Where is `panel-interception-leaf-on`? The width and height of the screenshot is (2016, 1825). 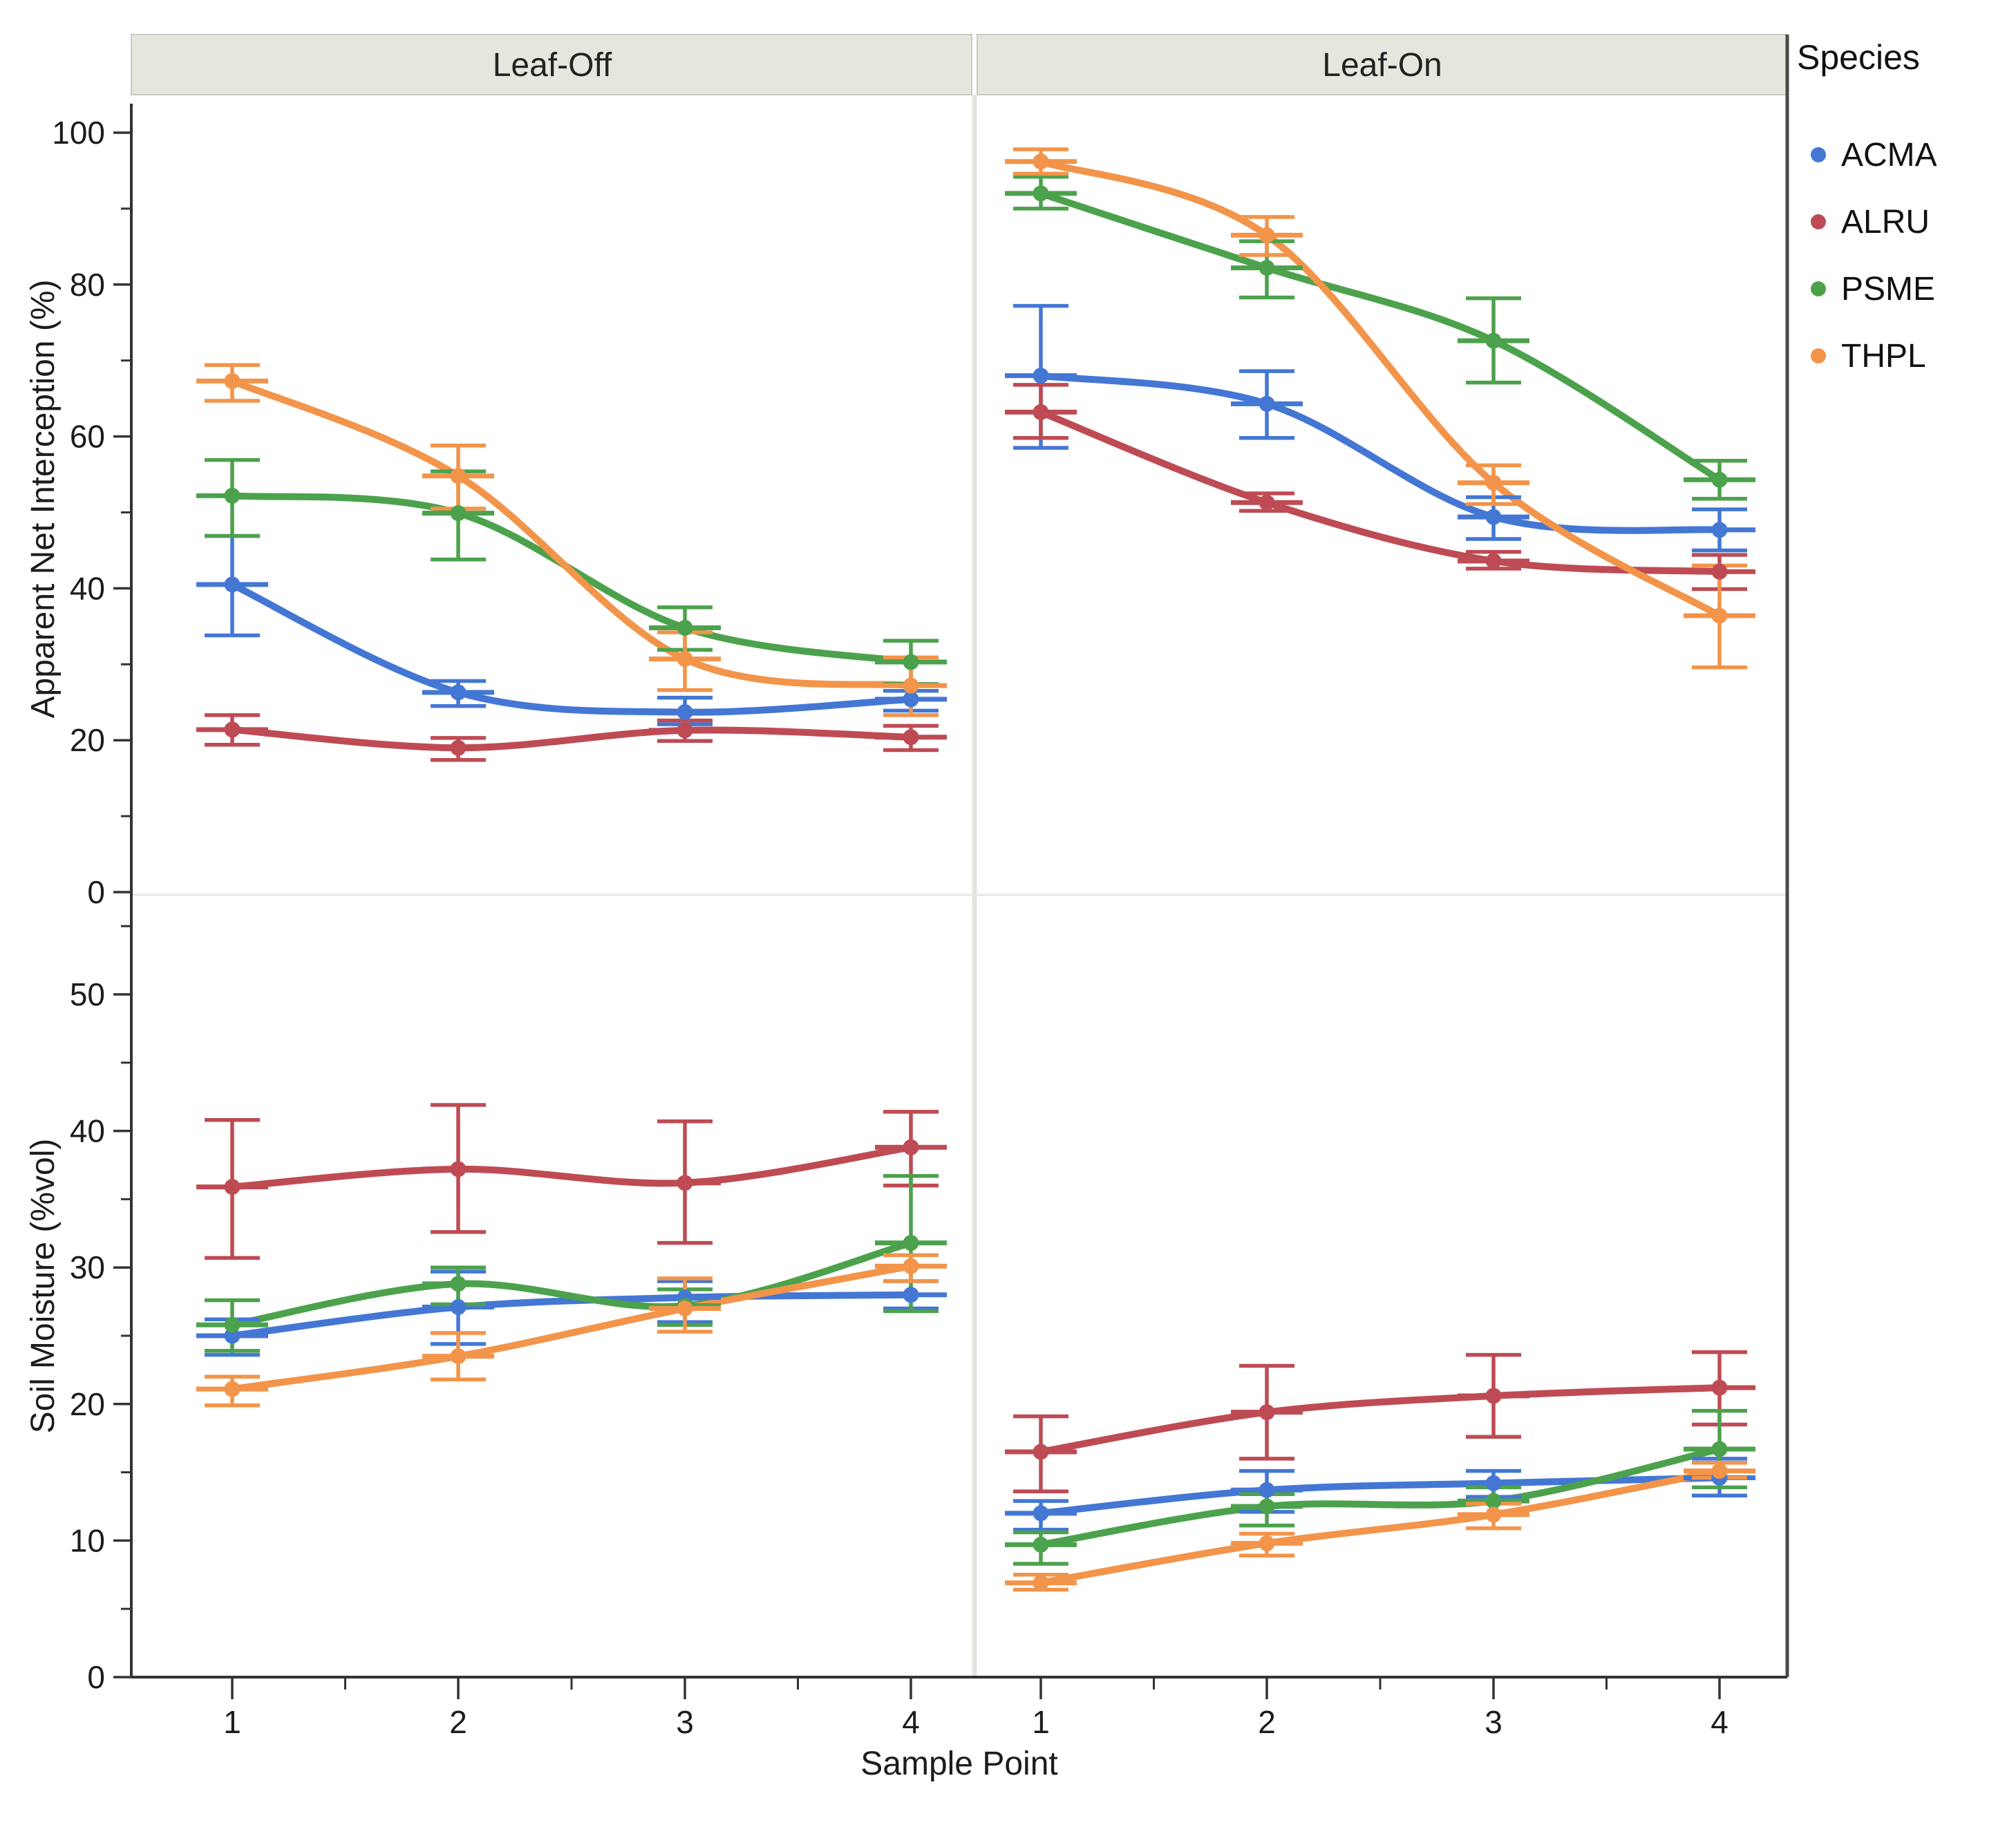 panel-interception-leaf-on is located at coordinates (1380, 408).